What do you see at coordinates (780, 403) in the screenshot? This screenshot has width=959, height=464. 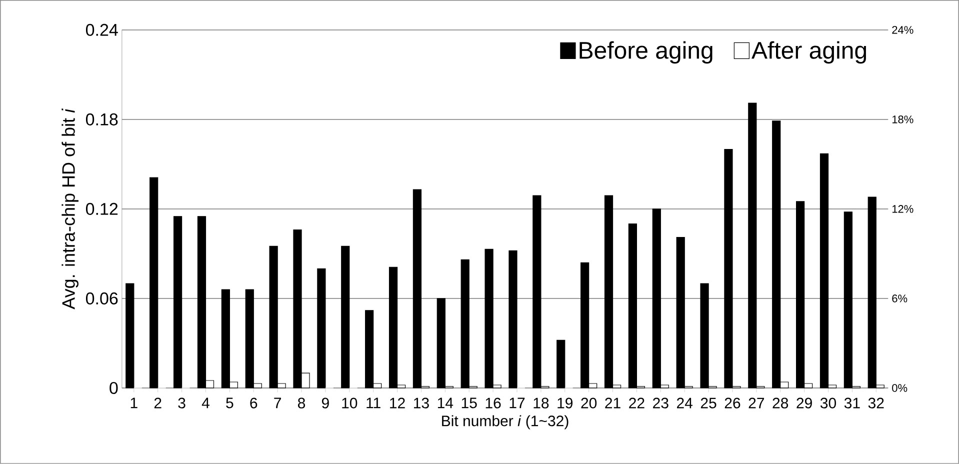 I see `x-tick-label: 28` at bounding box center [780, 403].